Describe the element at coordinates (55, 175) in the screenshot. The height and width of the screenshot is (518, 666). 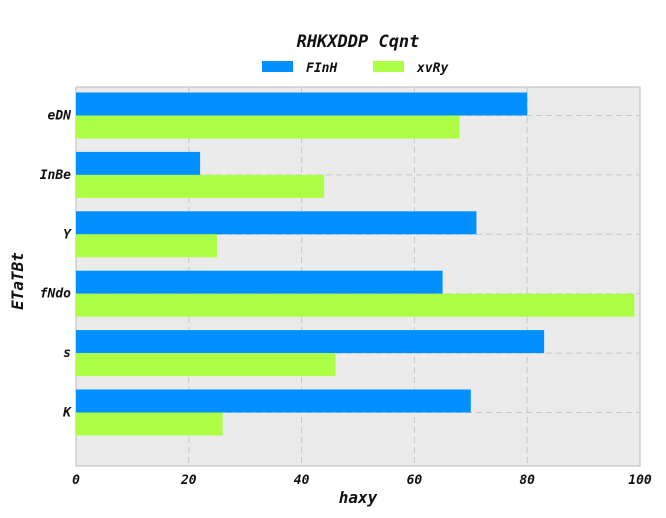
I see `y-tick-label-1: InBe` at that location.